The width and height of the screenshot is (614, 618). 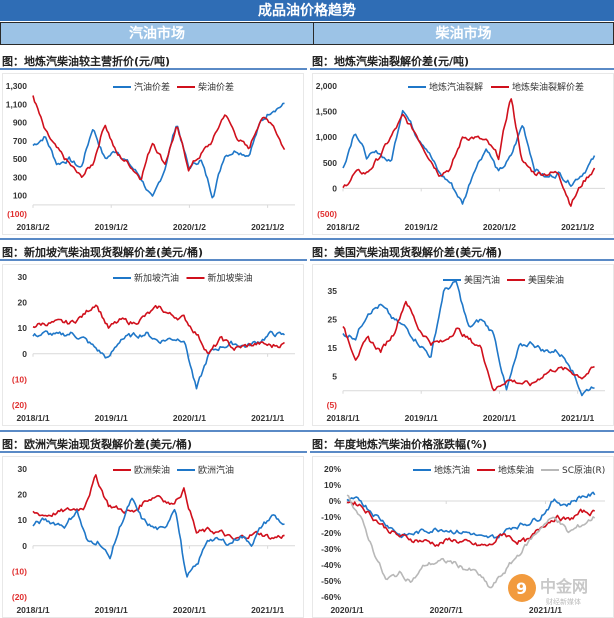 I want to click on y-tick-label: 10%, so click(x=332, y=485).